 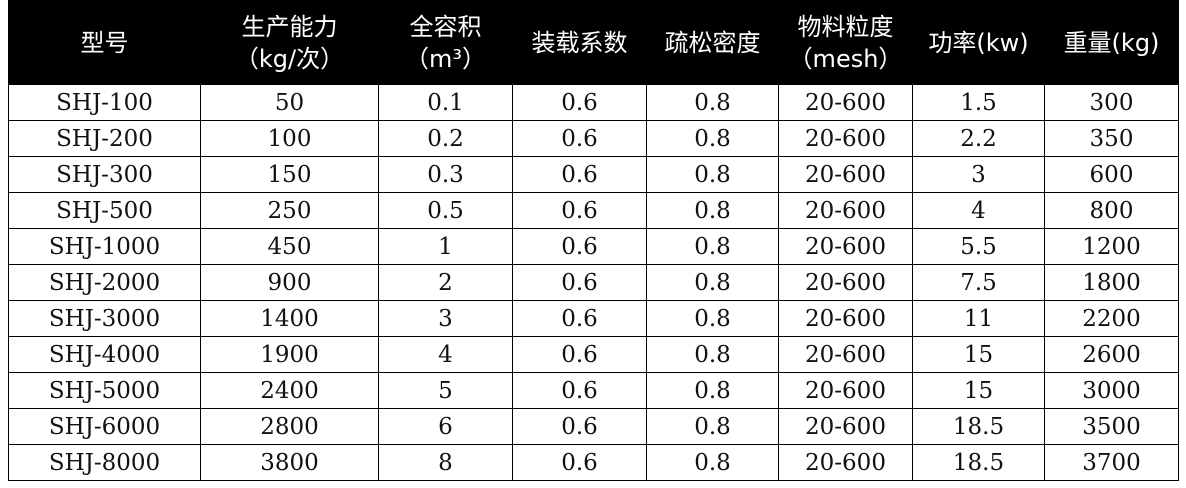 I want to click on table-row: SHJ-3000 1400 3 0.6 0.8 20-600 11 2200, so click(x=593, y=318).